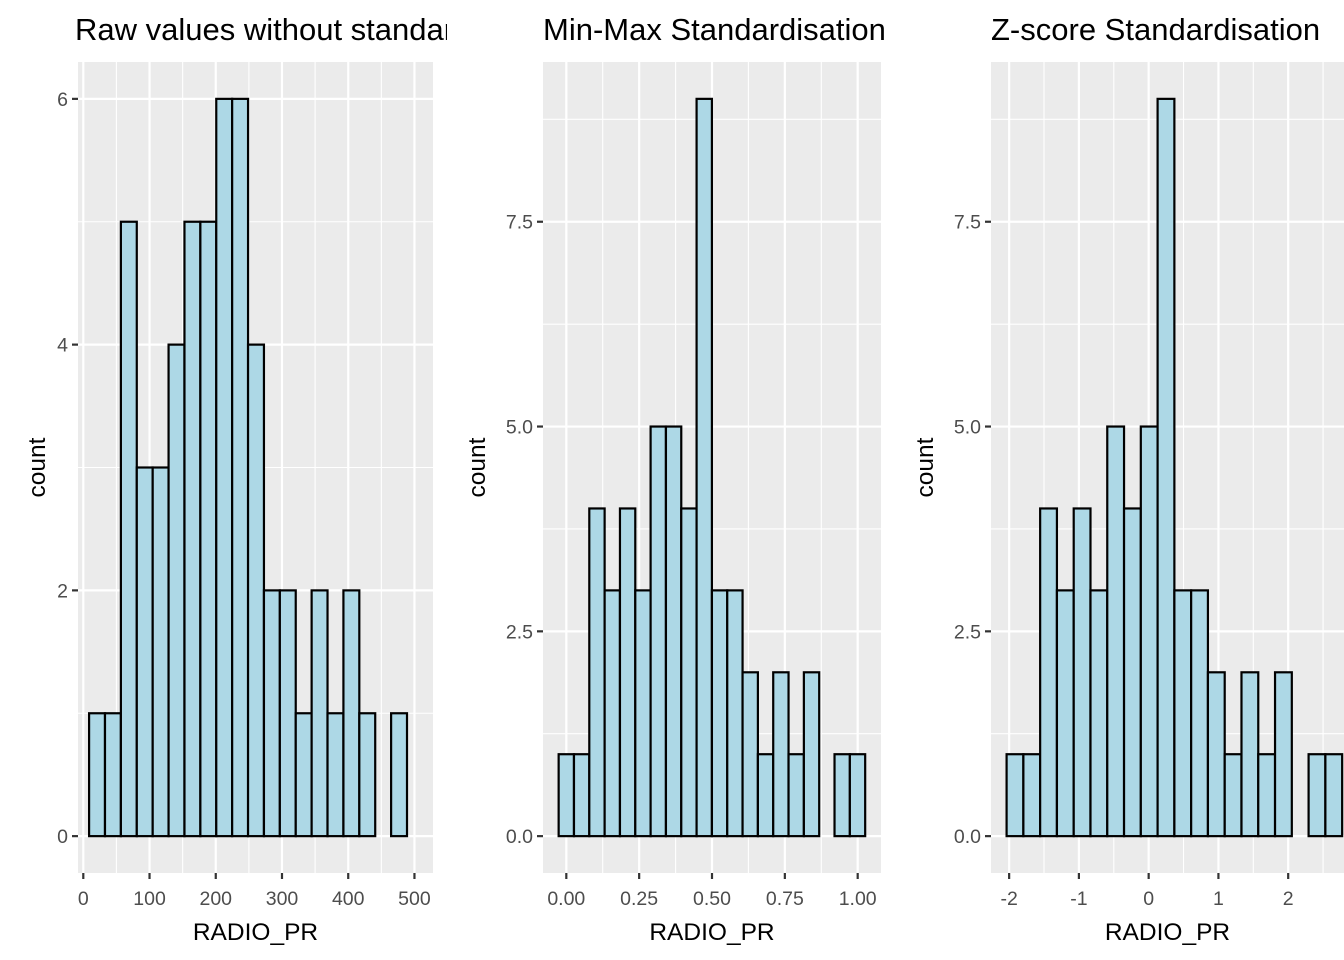  Describe the element at coordinates (414, 899) in the screenshot. I see `x-tick-label: 500` at that location.